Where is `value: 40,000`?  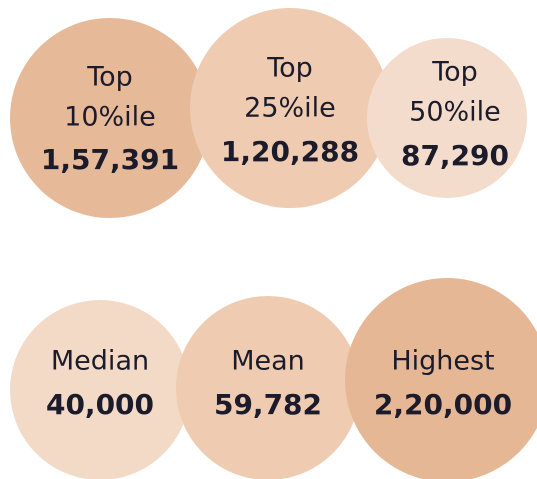 value: 40,000 is located at coordinates (100, 404).